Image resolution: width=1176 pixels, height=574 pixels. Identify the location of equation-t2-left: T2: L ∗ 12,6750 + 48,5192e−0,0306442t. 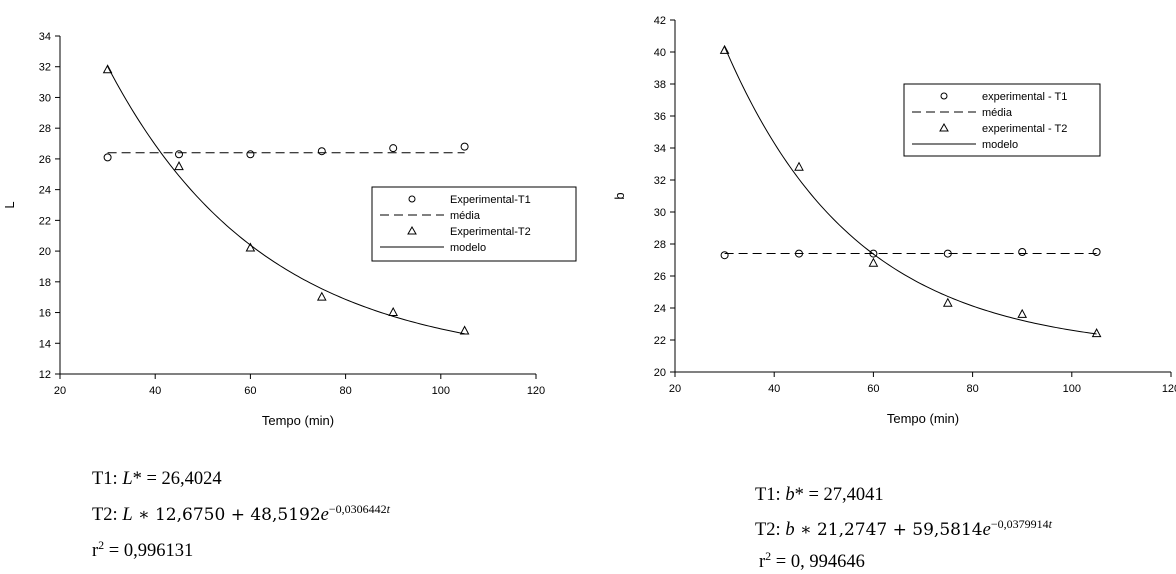
(241, 514).